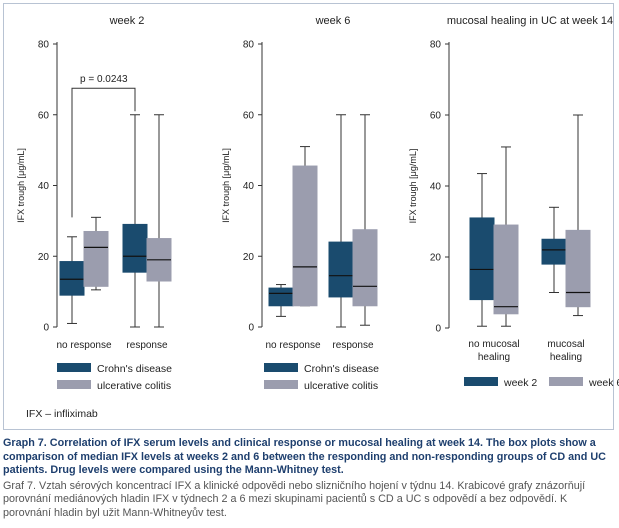 The image size is (619, 528). I want to click on panel-title: mucosal healing in UC at week 14, so click(530, 21).